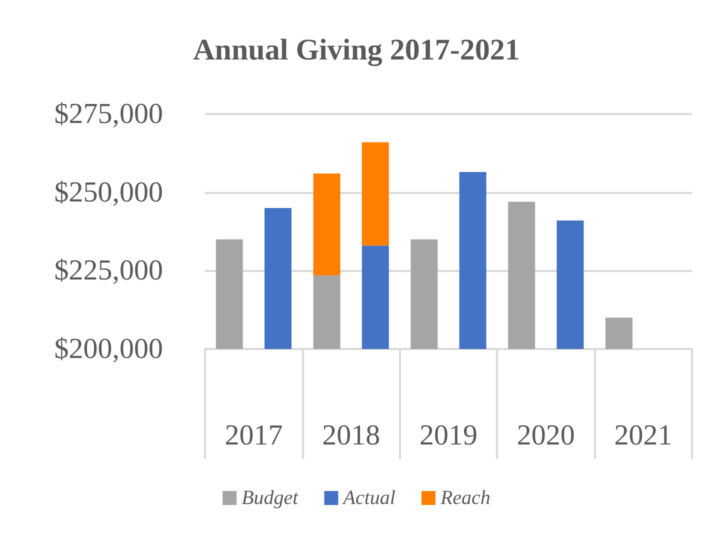  Describe the element at coordinates (351, 436) in the screenshot. I see `x-tick-label: 2018` at that location.